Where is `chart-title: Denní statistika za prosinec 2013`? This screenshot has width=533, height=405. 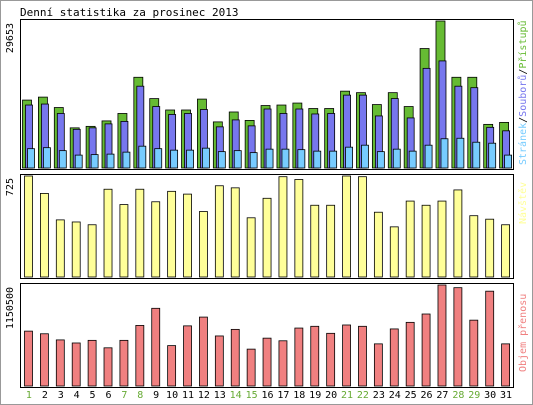
chart-title: Denní statistika za prosinec 2013 is located at coordinates (129, 12).